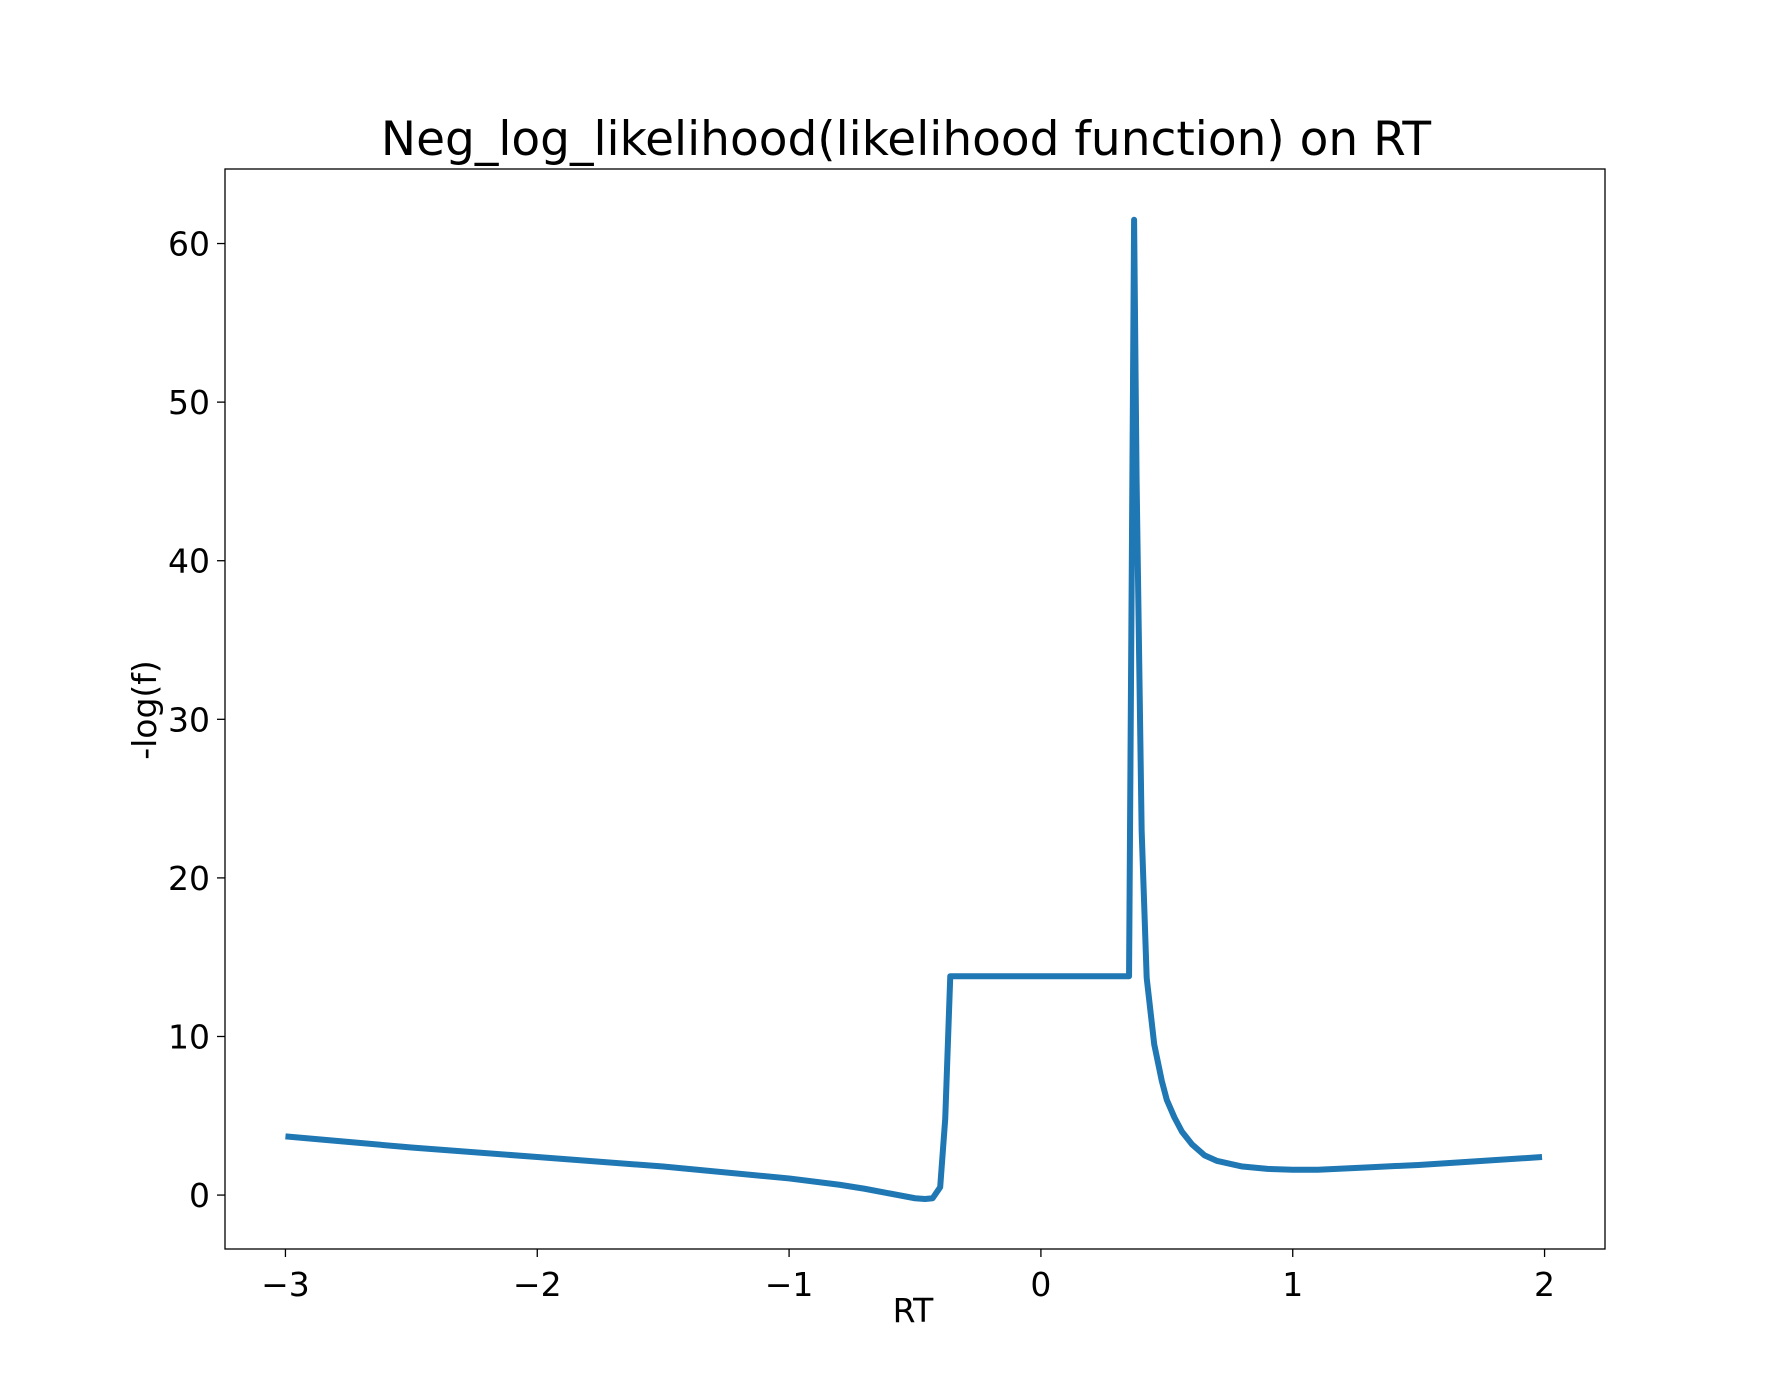 This screenshot has height=1393, width=1772. I want to click on y-axis: 0 10 20 30 40 50 60, so click(196, 720).